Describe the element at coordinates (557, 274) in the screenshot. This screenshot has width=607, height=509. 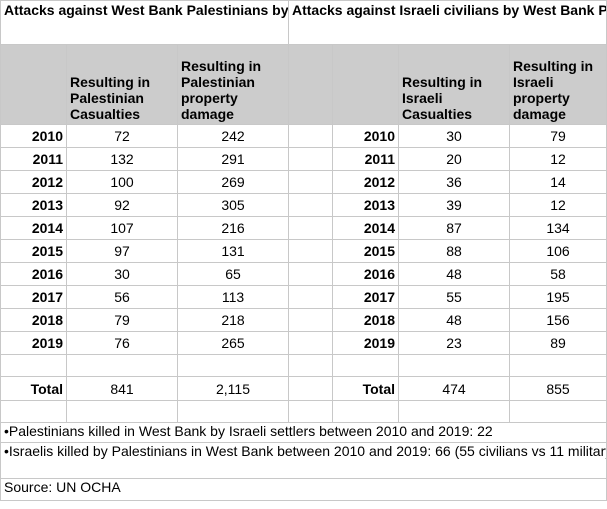
I see `right-damage-cell: 58` at that location.